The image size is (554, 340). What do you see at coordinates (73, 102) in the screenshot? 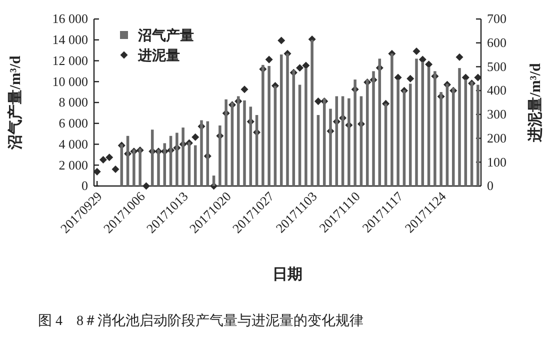
I see `y-tick-label: 8 000` at bounding box center [73, 102].